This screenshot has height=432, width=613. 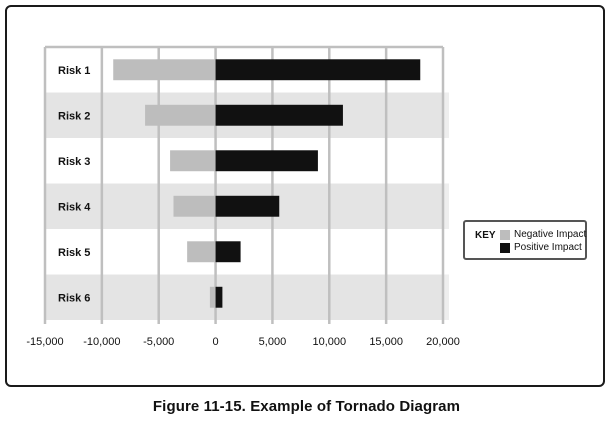 I want to click on category-label: Risk 6, so click(x=74, y=298).